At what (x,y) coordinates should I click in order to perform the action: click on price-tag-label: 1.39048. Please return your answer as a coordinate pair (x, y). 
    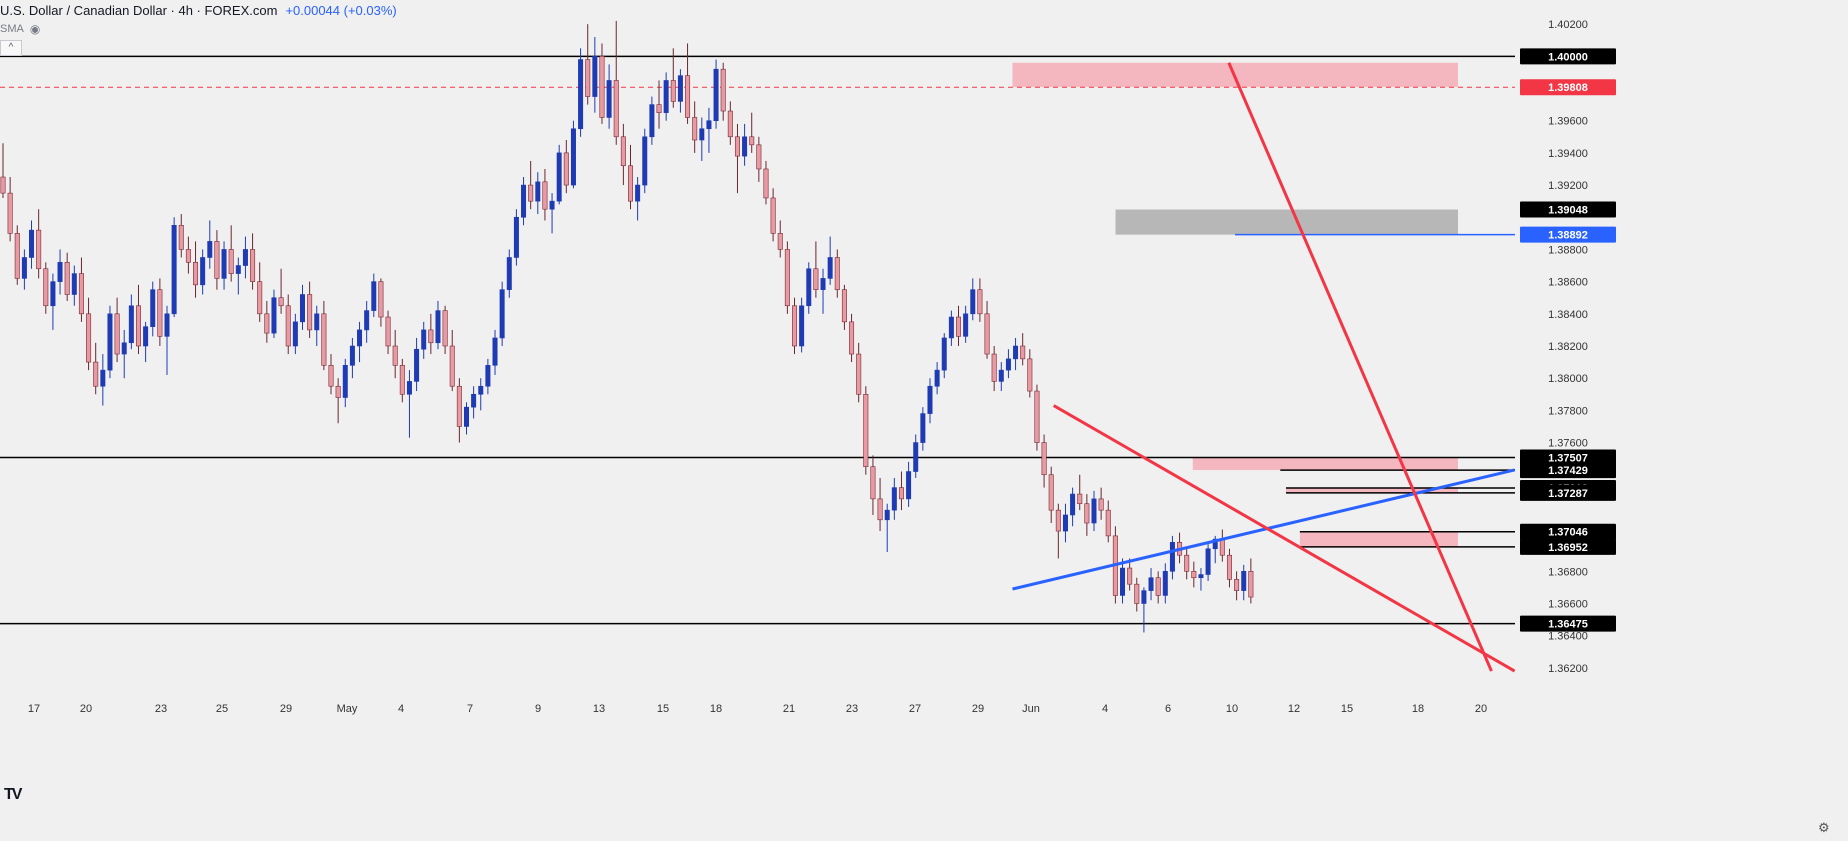
    Looking at the image, I should click on (1568, 211).